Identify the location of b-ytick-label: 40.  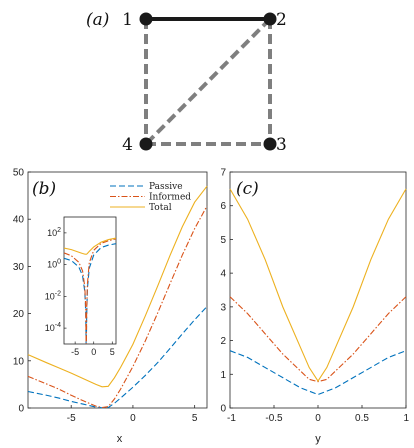
(19, 220).